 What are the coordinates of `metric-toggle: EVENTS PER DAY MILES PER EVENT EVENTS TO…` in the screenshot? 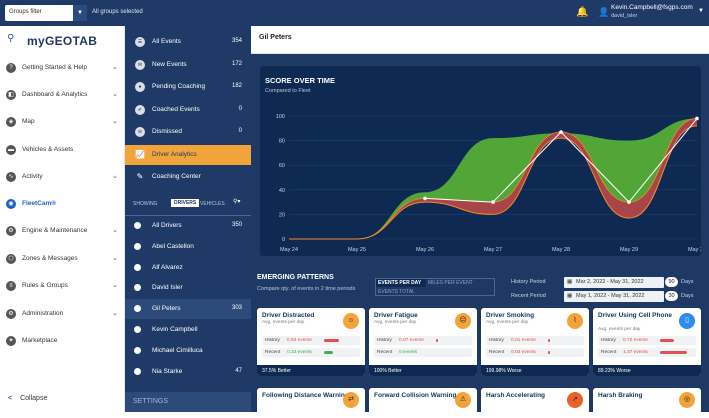 It's located at (435, 287).